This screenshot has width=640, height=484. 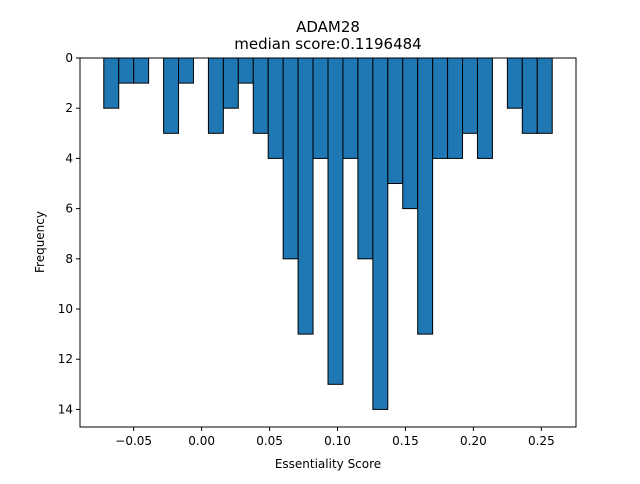 What do you see at coordinates (69, 259) in the screenshot?
I see `y-tick-label-4: 8` at bounding box center [69, 259].